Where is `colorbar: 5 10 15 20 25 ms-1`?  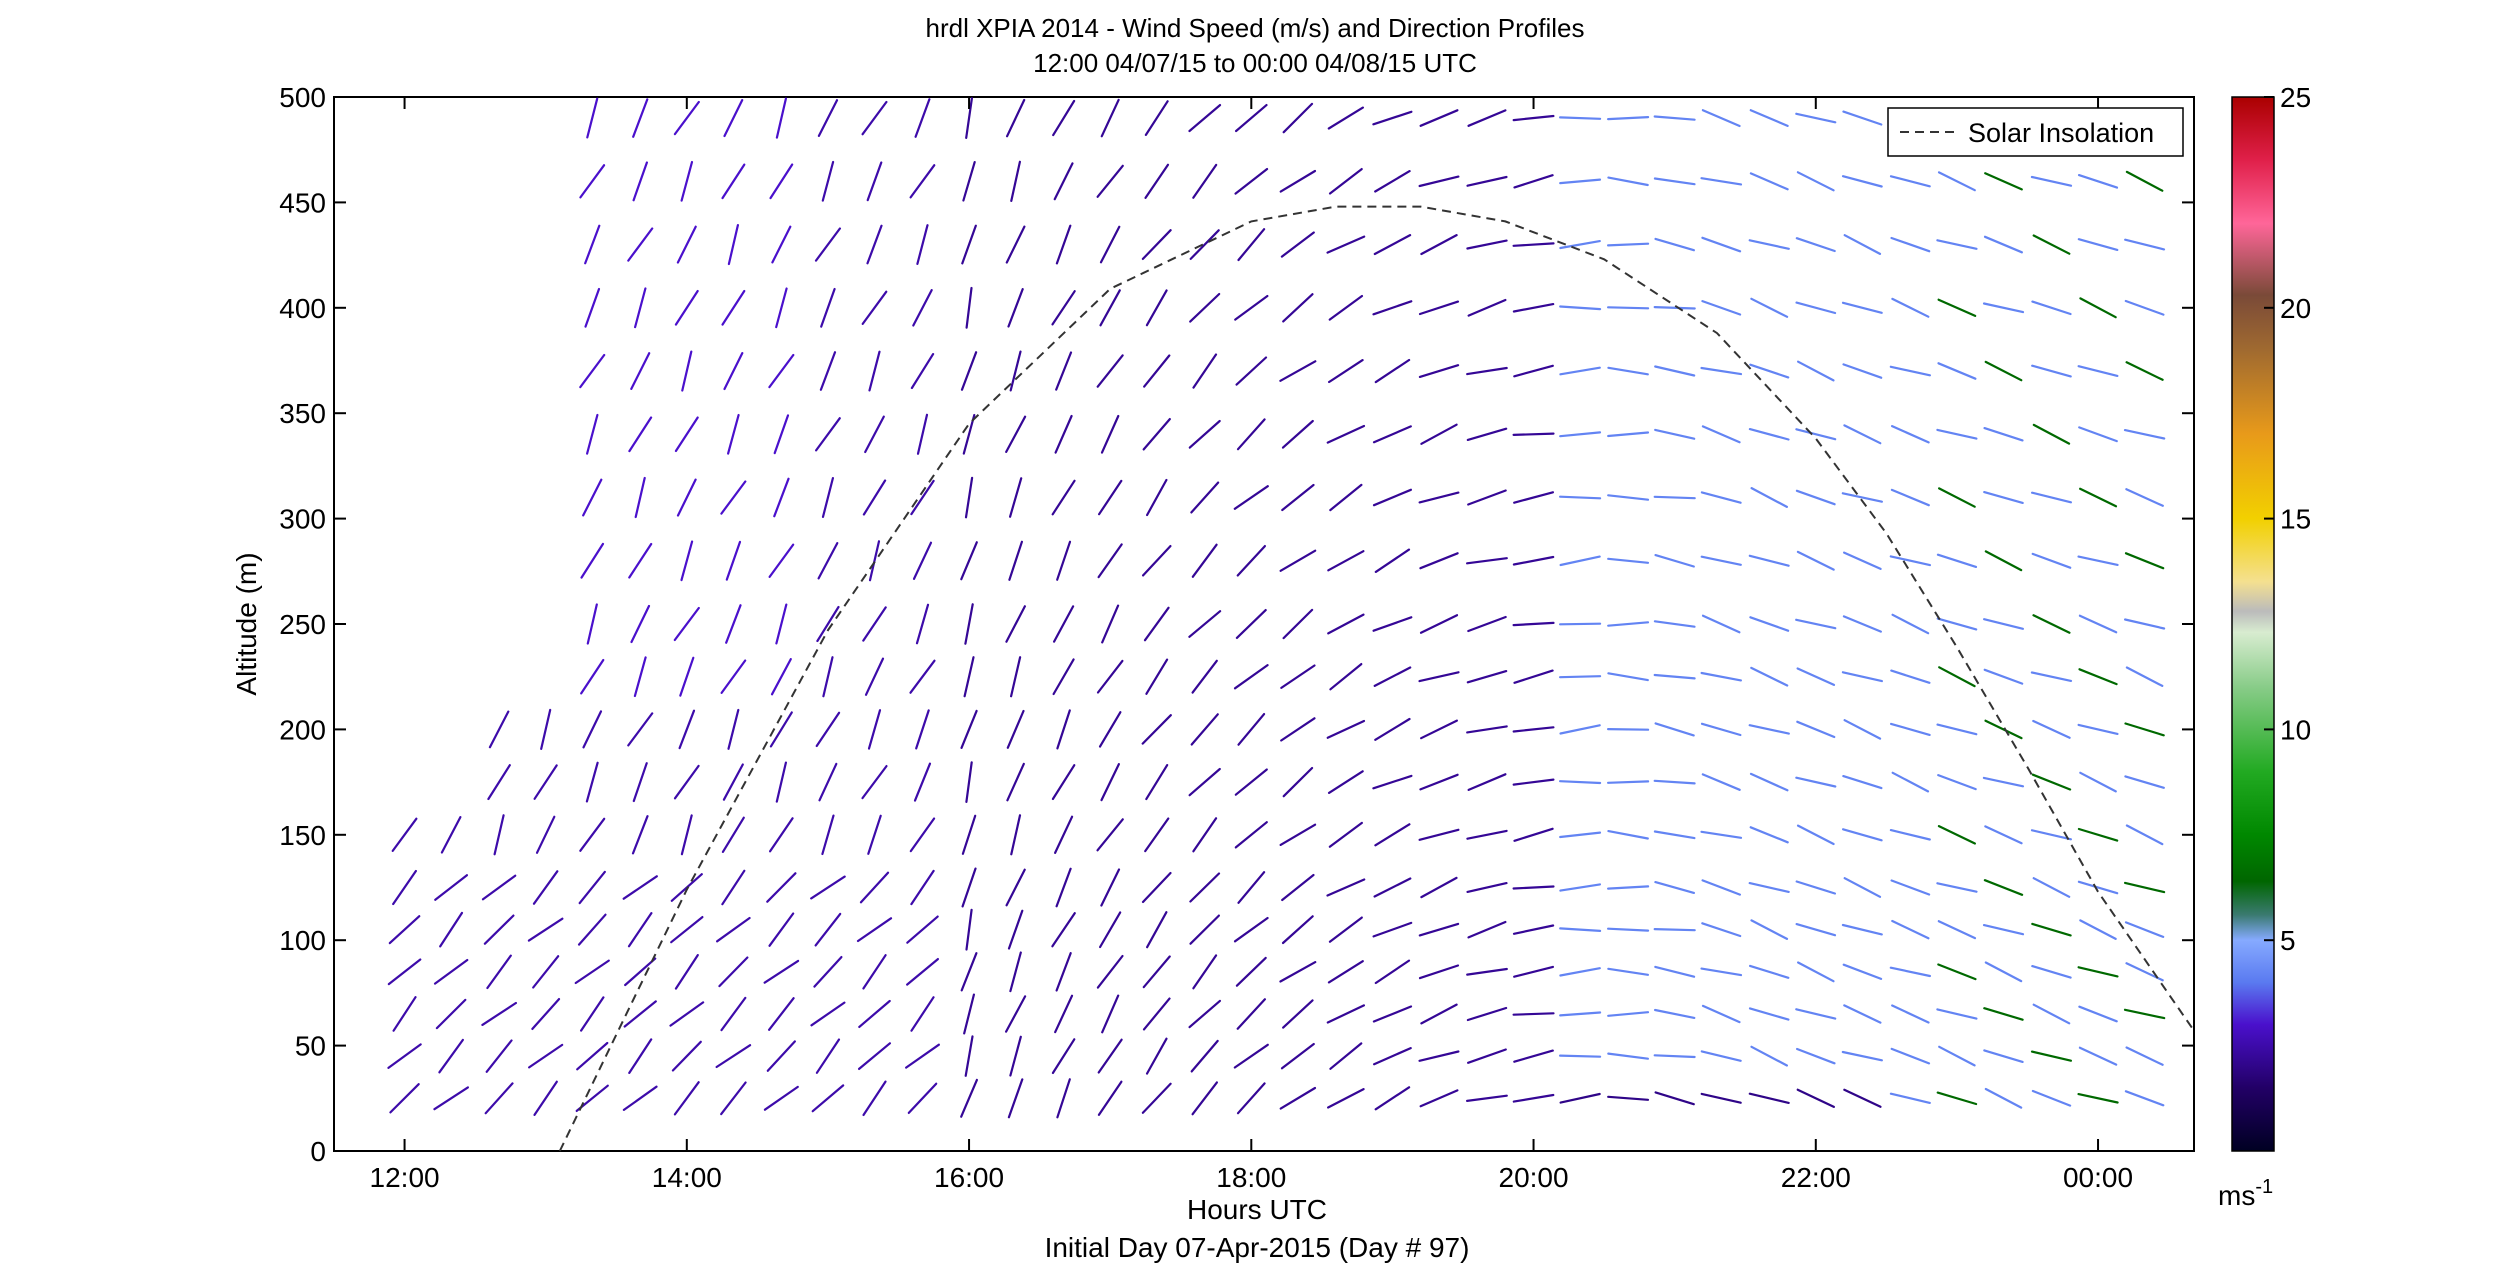 colorbar: 5 10 15 20 25 ms-1 is located at coordinates (2264, 646).